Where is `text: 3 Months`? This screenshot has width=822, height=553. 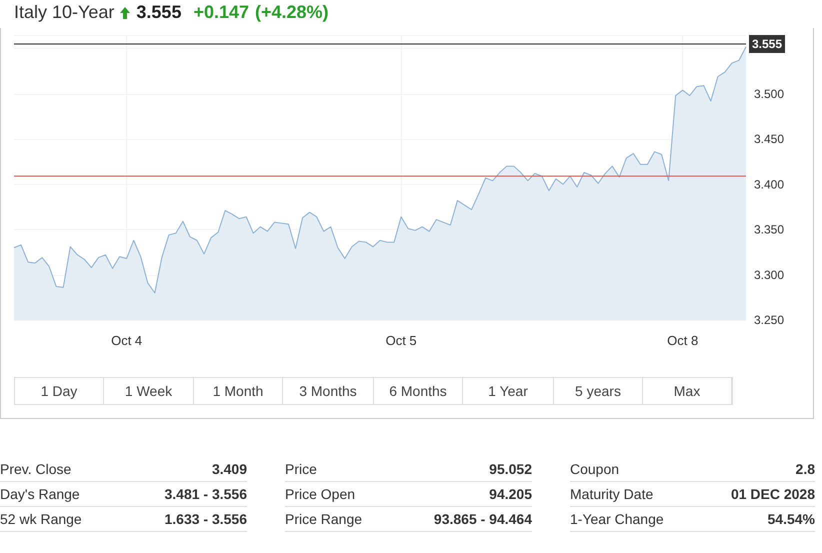
text: 3 Months is located at coordinates (328, 391).